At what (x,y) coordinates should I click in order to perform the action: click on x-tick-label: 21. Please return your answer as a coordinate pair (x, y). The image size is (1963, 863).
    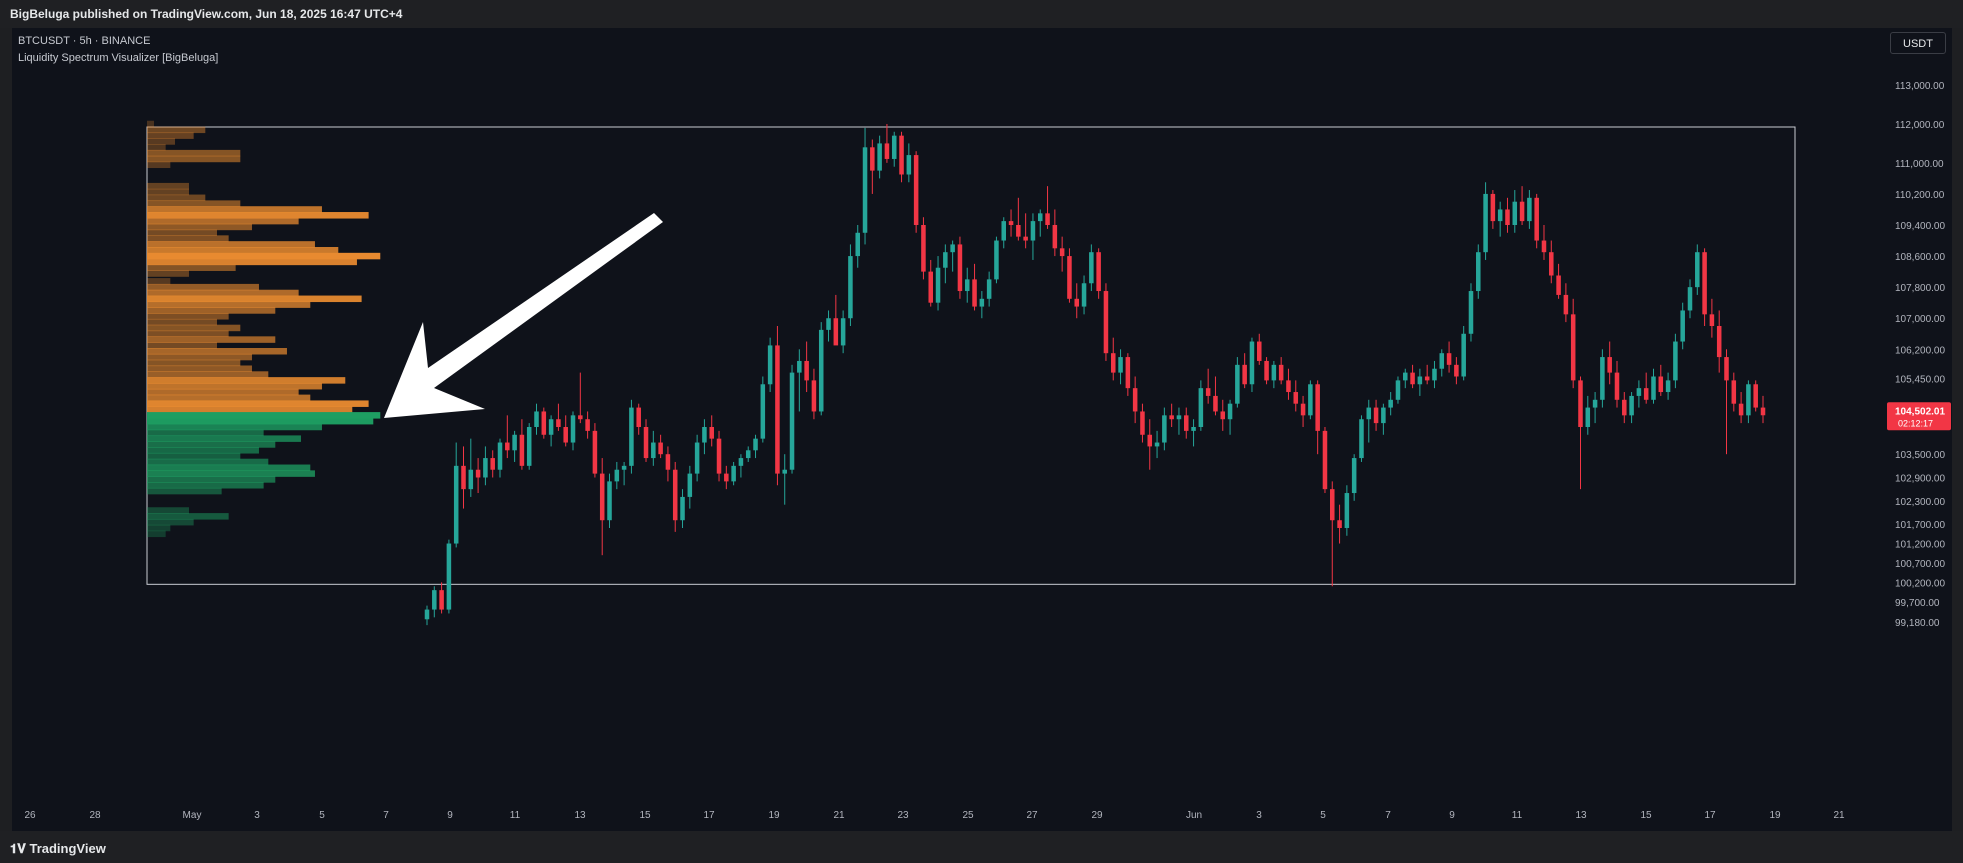
    Looking at the image, I should click on (839, 815).